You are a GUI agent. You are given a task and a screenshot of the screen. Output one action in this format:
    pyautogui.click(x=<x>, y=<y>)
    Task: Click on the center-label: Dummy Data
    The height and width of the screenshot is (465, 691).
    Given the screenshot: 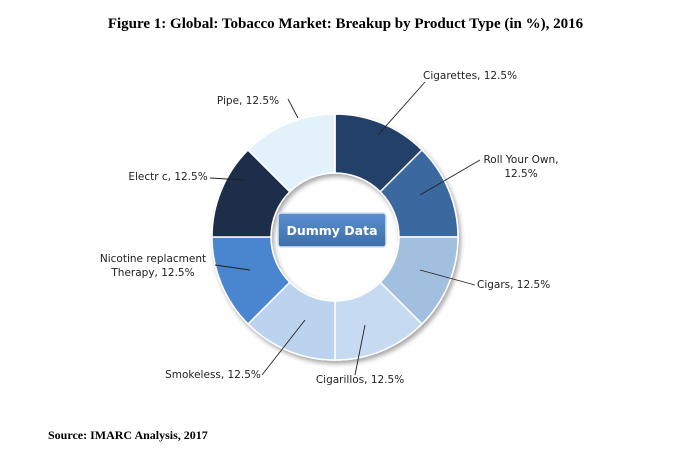 What is the action you would take?
    pyautogui.click(x=331, y=230)
    